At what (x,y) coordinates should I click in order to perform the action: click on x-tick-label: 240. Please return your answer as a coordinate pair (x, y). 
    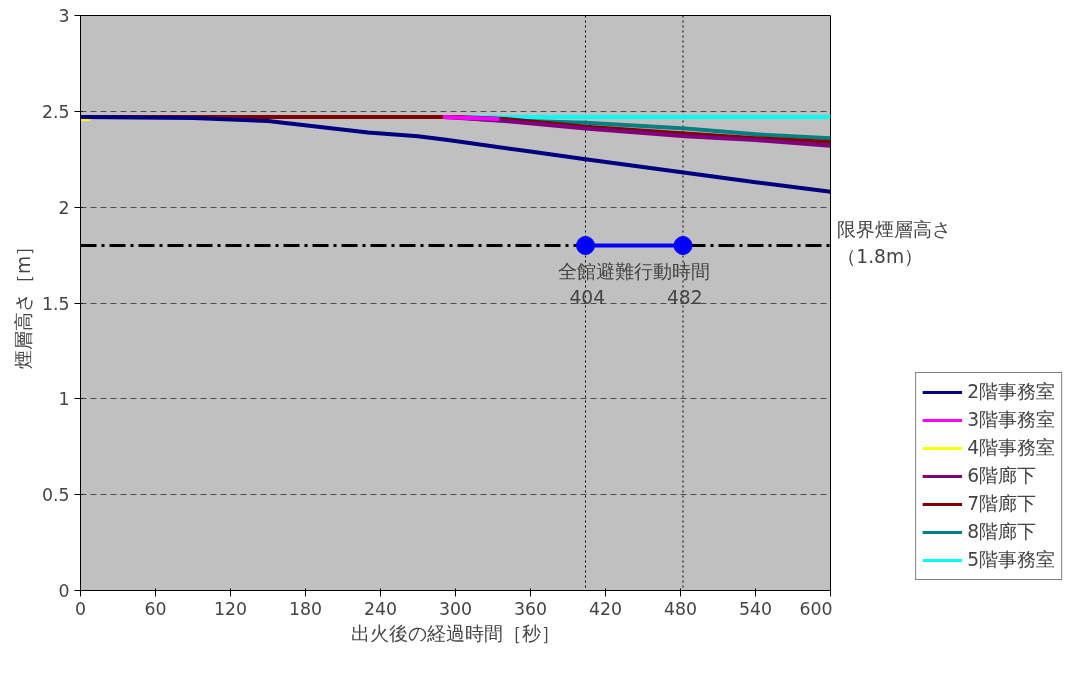
    Looking at the image, I should click on (380, 608).